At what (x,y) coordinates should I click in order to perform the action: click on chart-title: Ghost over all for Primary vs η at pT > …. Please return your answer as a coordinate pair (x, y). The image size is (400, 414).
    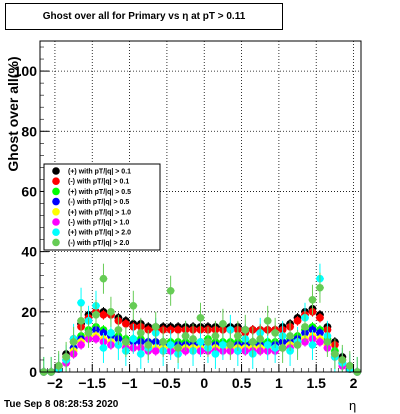
    Looking at the image, I should click on (144, 16).